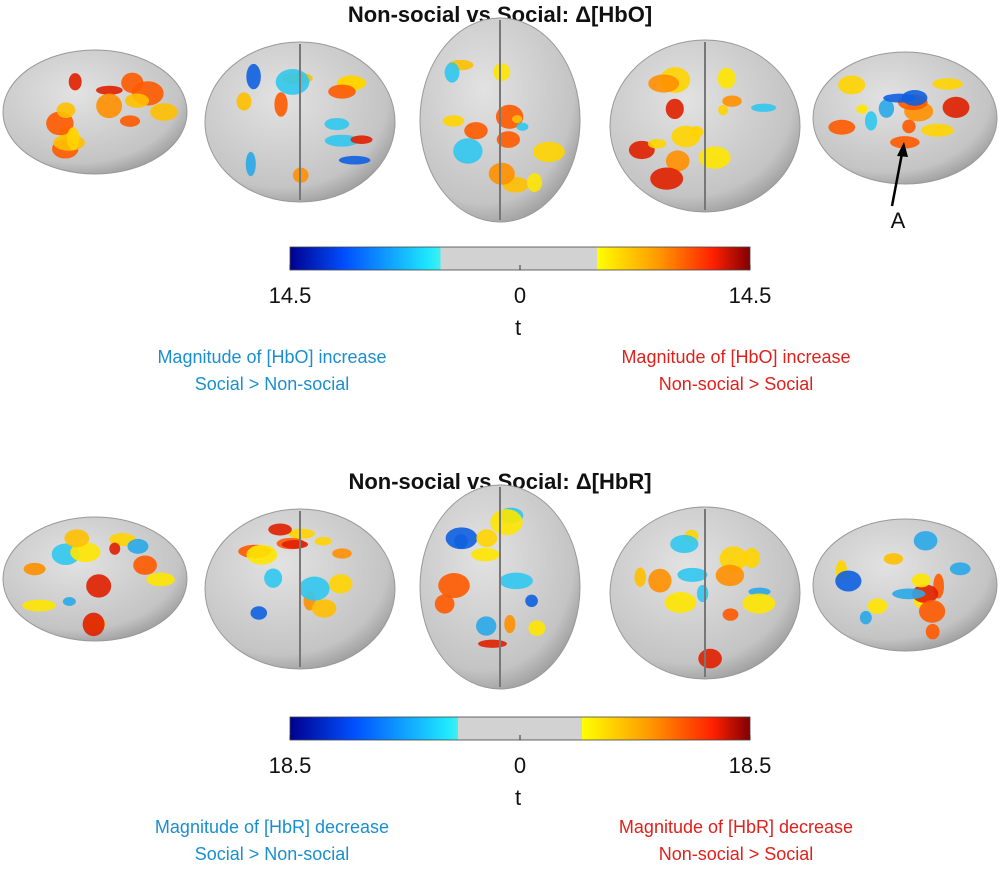 The width and height of the screenshot is (1000, 870). Describe the element at coordinates (902, 149) in the screenshot. I see `annotation-arrowhead` at that location.